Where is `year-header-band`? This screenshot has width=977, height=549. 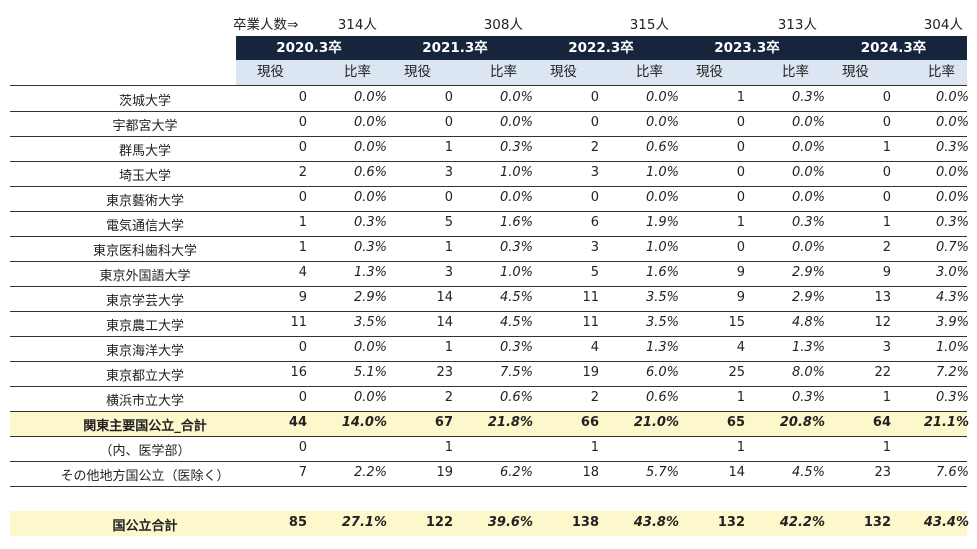 year-header-band is located at coordinates (601, 48).